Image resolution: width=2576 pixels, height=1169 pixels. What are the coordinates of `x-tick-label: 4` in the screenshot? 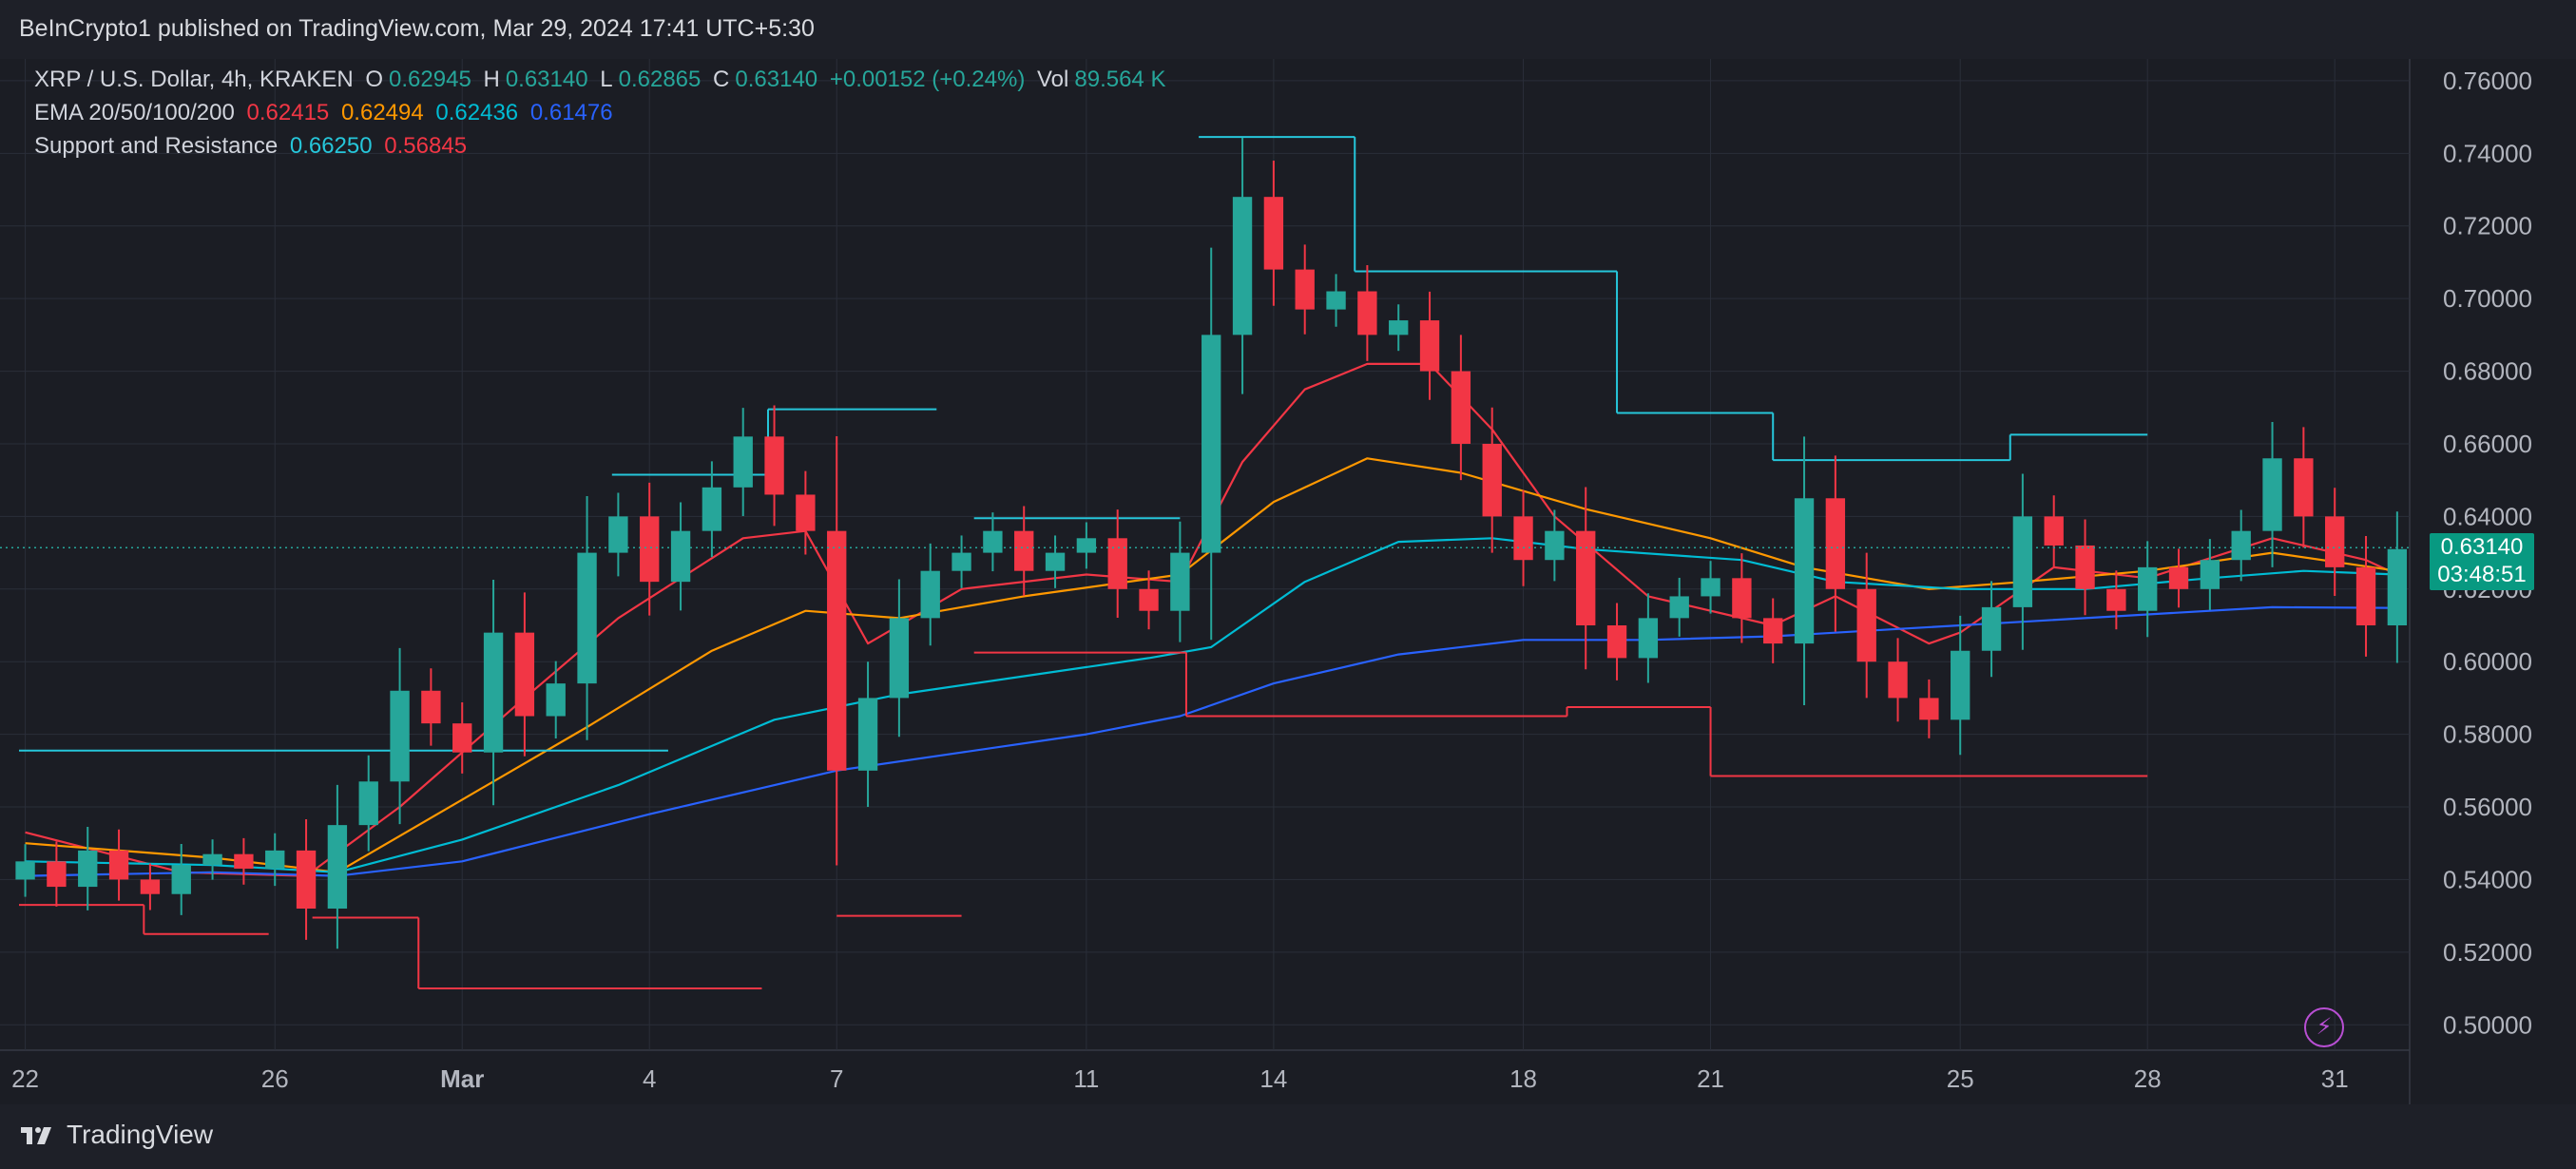 It's located at (649, 1078).